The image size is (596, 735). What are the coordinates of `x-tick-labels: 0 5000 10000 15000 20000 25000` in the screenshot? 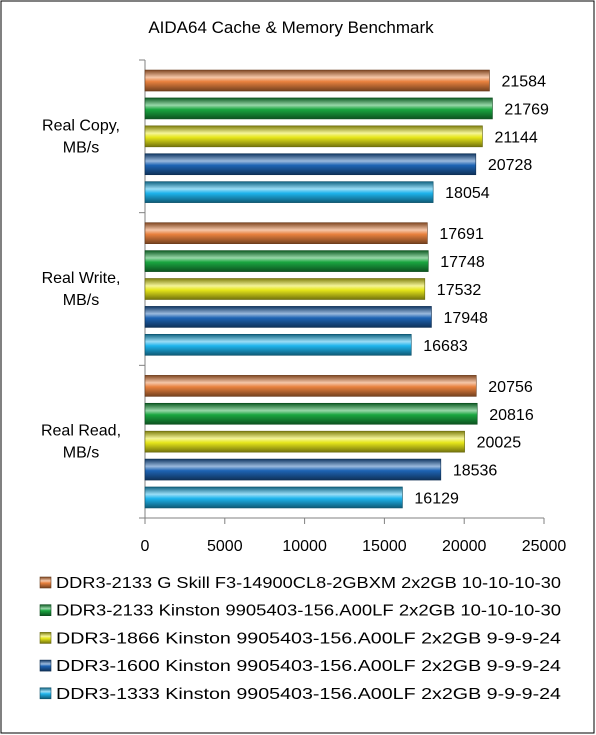 It's located at (354, 546).